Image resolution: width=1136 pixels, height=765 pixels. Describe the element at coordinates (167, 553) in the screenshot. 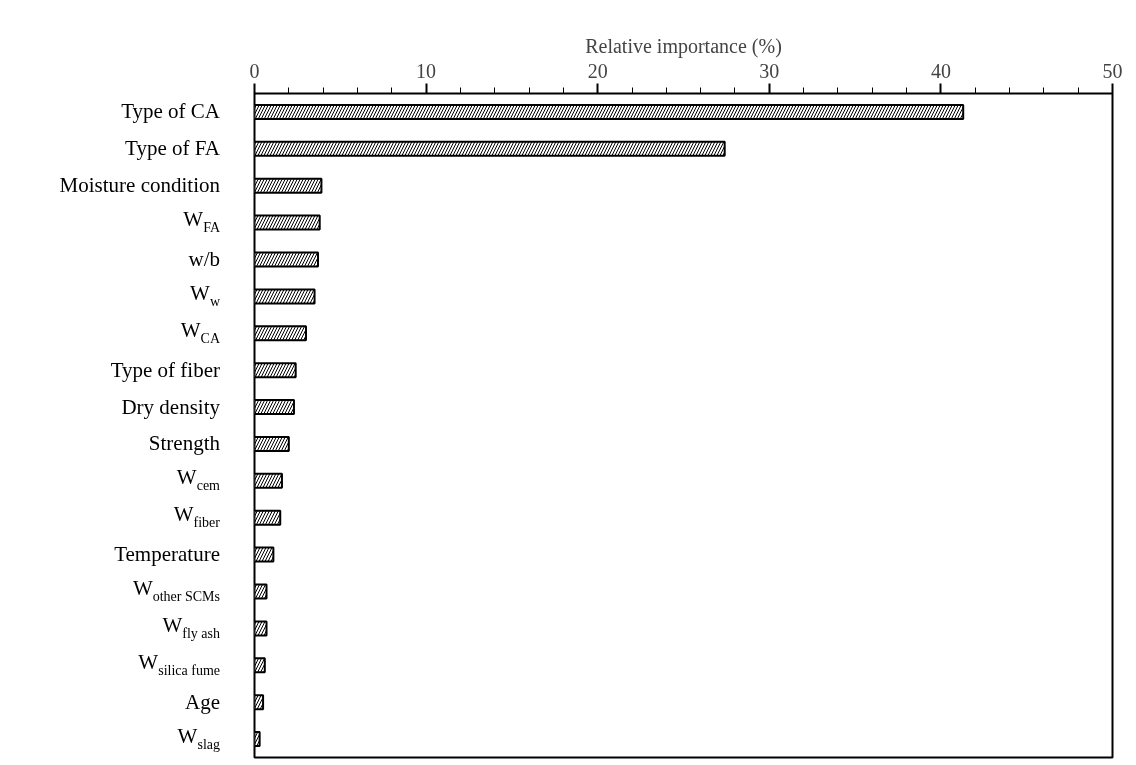

I see `y-tick-label: Temperature` at that location.